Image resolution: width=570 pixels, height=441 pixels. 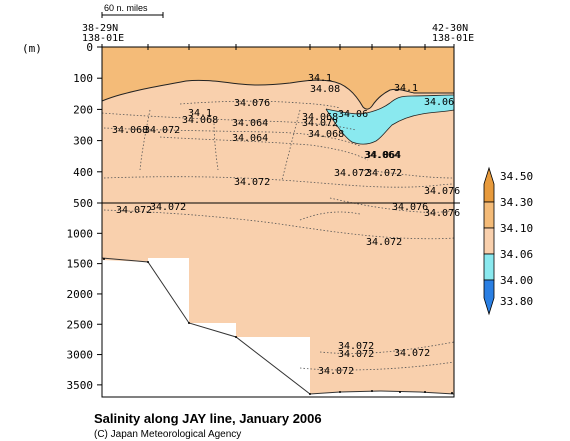 I want to click on colorbar-label: 34.06, so click(x=516, y=254).